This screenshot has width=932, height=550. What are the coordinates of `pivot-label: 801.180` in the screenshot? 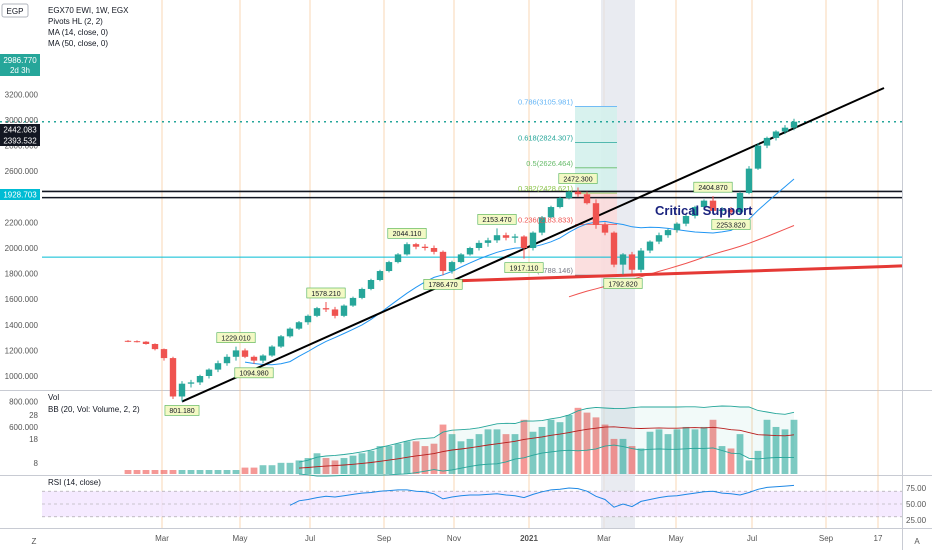 It's located at (182, 410).